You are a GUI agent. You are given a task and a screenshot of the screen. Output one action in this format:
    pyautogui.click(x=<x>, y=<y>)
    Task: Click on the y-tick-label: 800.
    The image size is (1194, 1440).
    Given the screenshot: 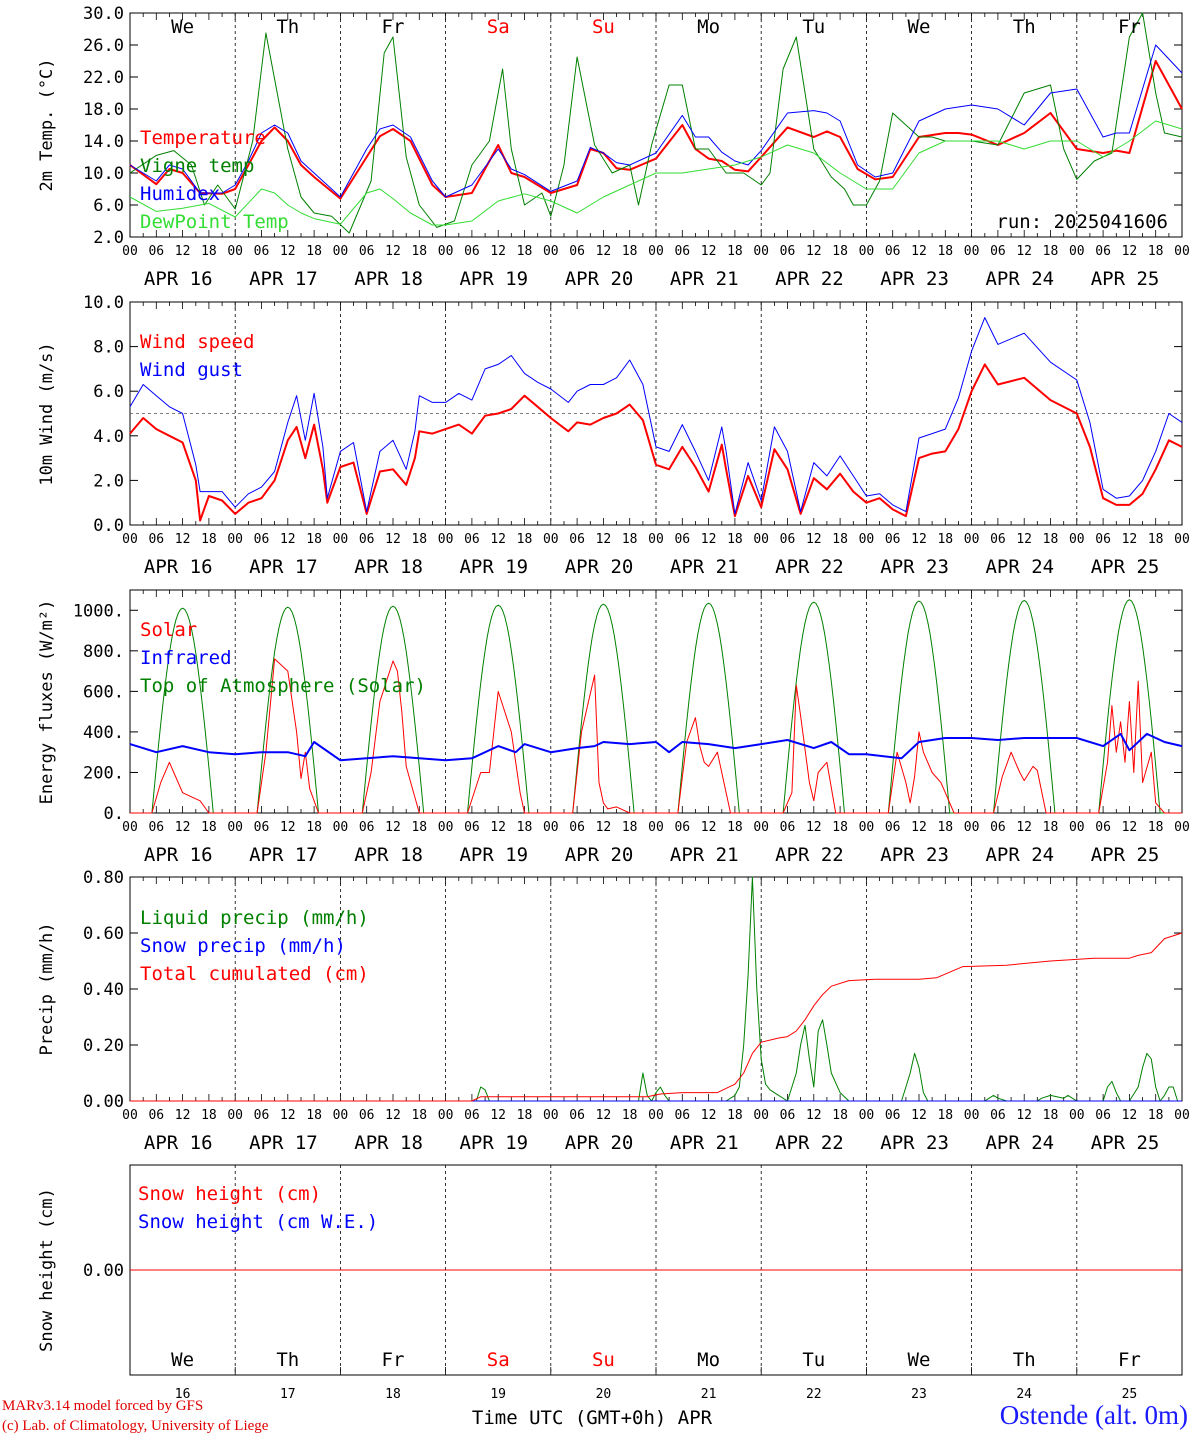 What is the action you would take?
    pyautogui.click(x=103, y=652)
    